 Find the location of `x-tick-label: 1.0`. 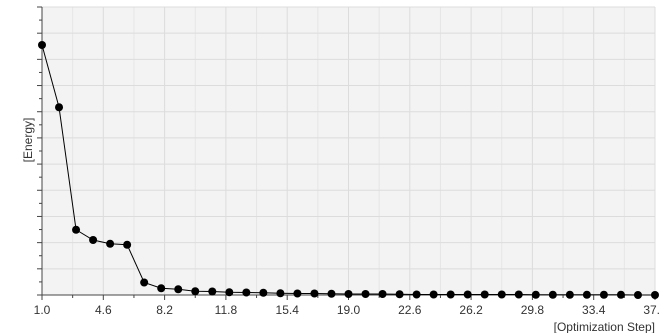

x-tick-label: 1.0 is located at coordinates (42, 310).